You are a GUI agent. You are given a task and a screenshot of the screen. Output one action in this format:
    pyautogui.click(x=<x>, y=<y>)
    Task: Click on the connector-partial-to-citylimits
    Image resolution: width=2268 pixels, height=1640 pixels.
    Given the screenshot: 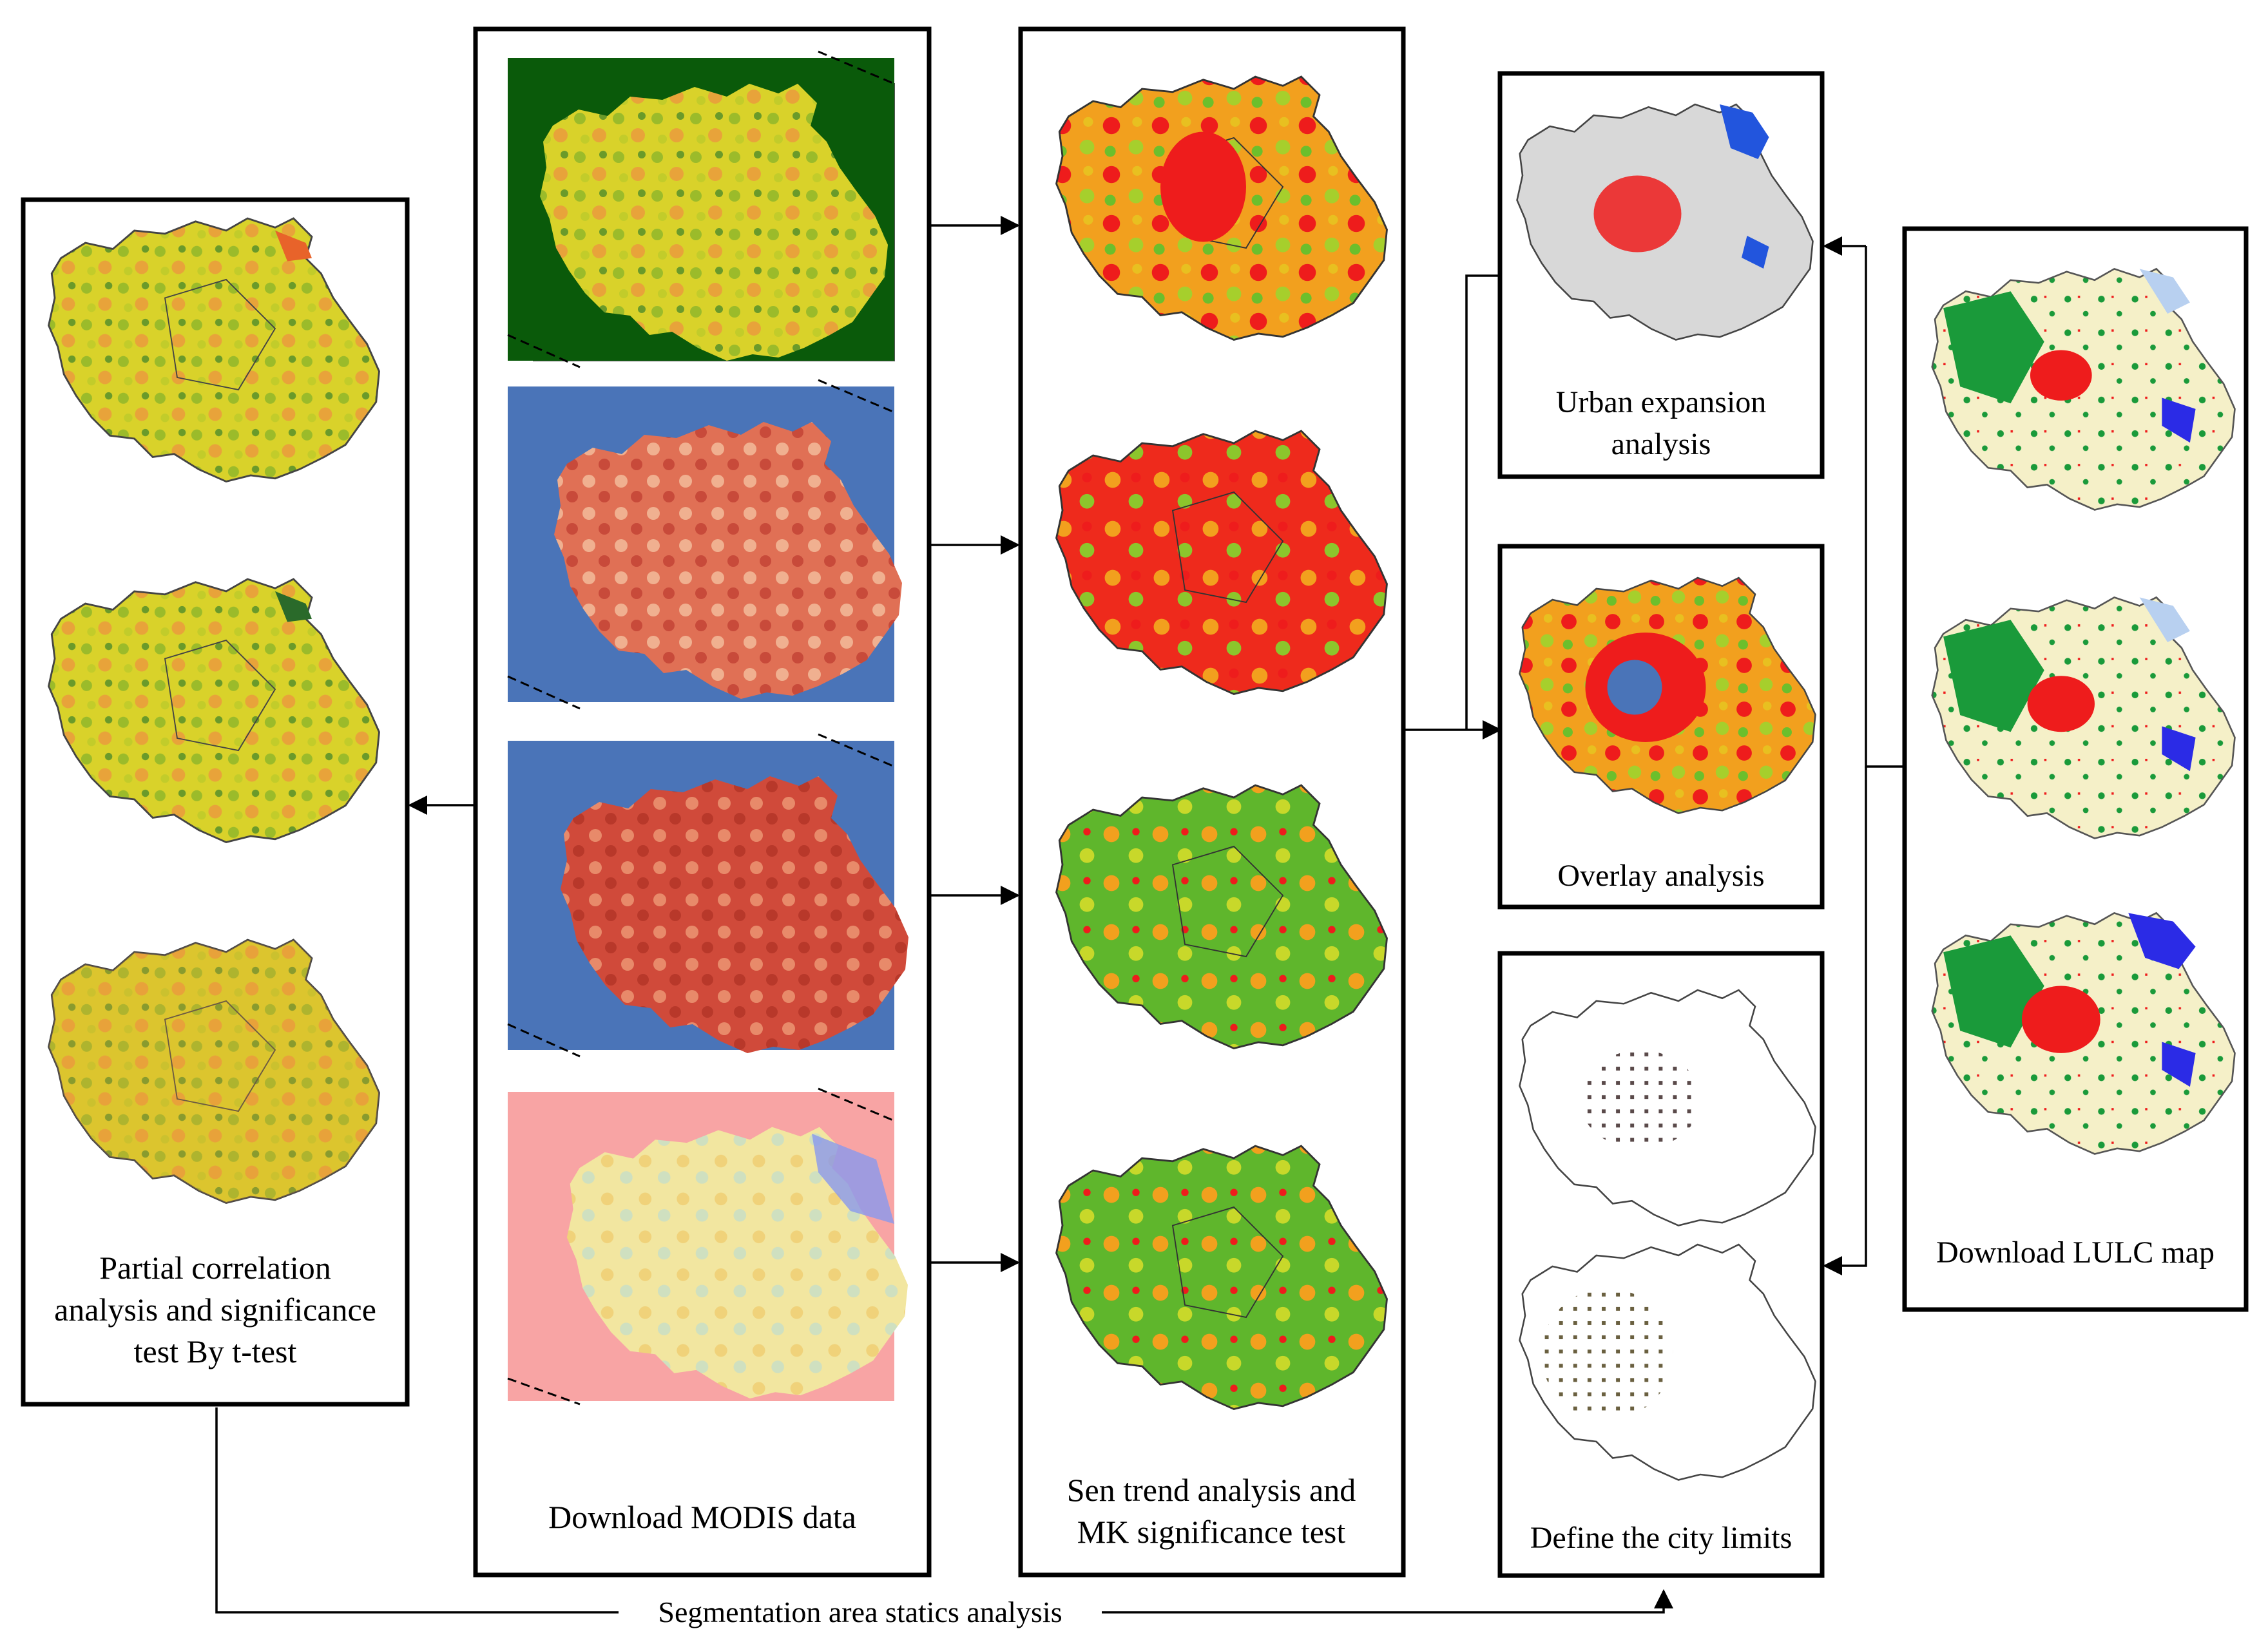 What is the action you would take?
    pyautogui.click(x=944, y=1511)
    